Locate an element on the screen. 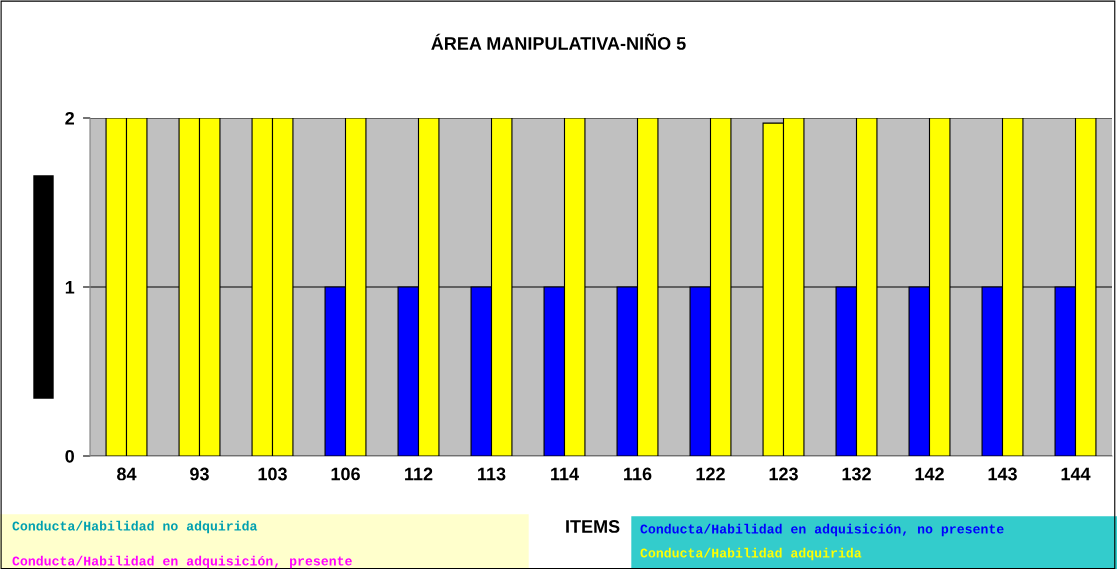  chart-title: ÁREA MANIPULATIVA-NIÑO 5 is located at coordinates (558, 41).